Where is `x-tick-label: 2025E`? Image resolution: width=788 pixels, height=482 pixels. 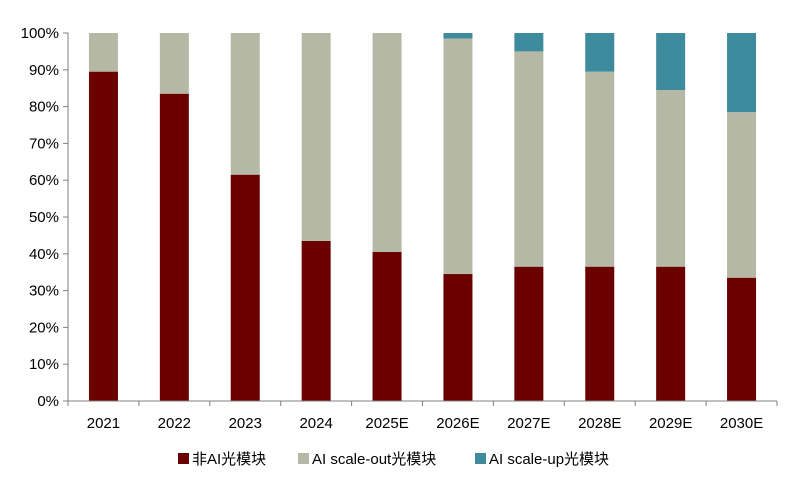
x-tick-label: 2025E is located at coordinates (386, 423).